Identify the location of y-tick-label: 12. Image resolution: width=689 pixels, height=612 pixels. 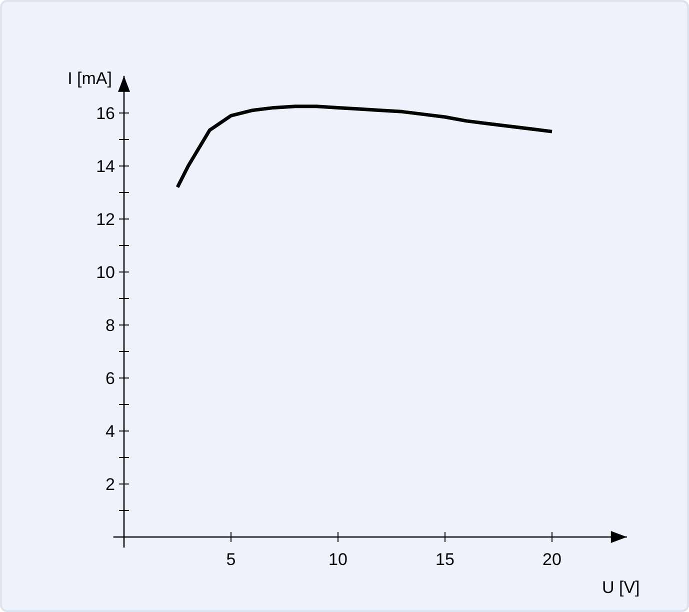
(105, 219).